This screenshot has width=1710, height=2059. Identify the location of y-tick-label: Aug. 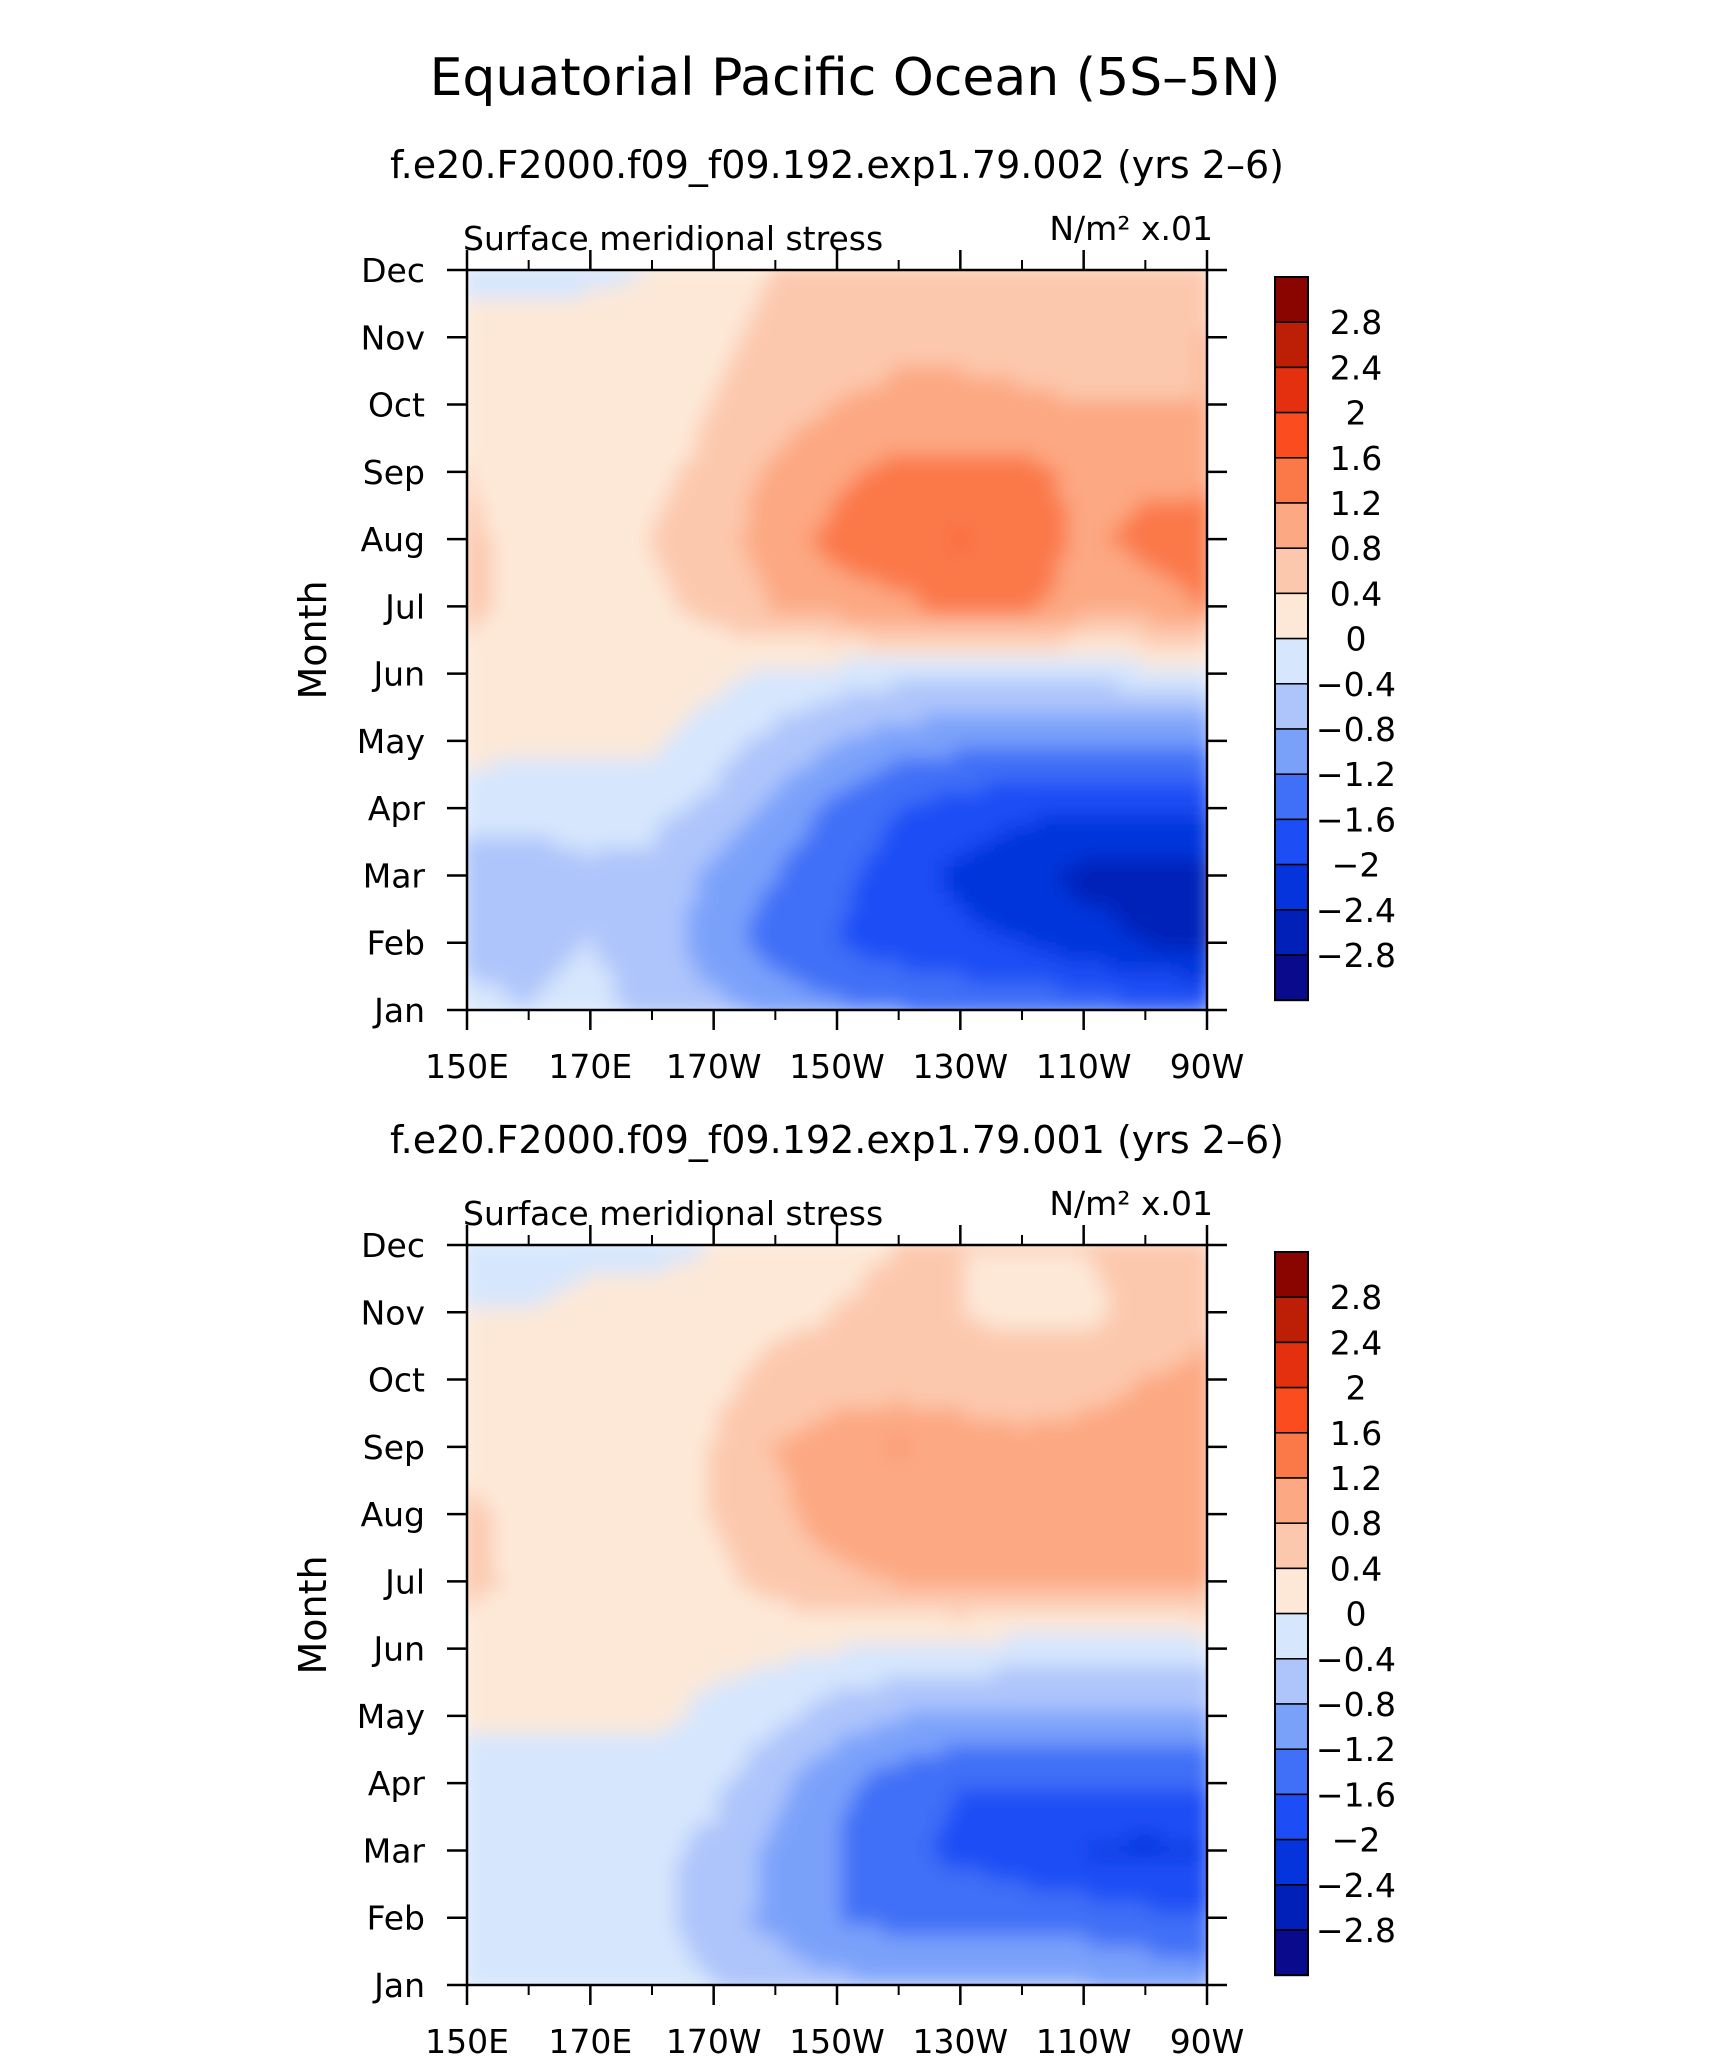
(393, 539).